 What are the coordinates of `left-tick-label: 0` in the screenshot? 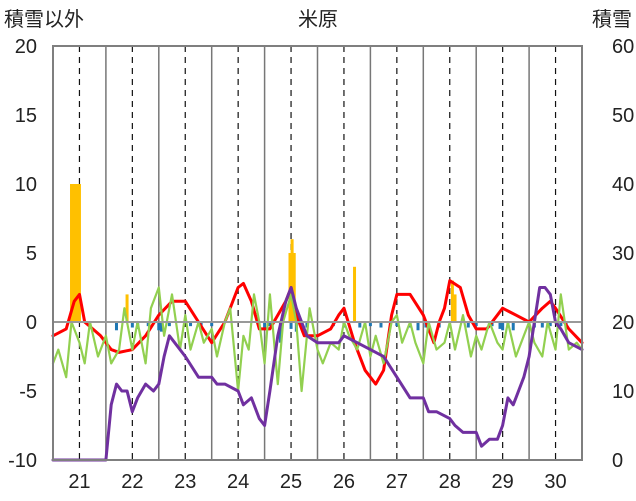 It's located at (31, 323).